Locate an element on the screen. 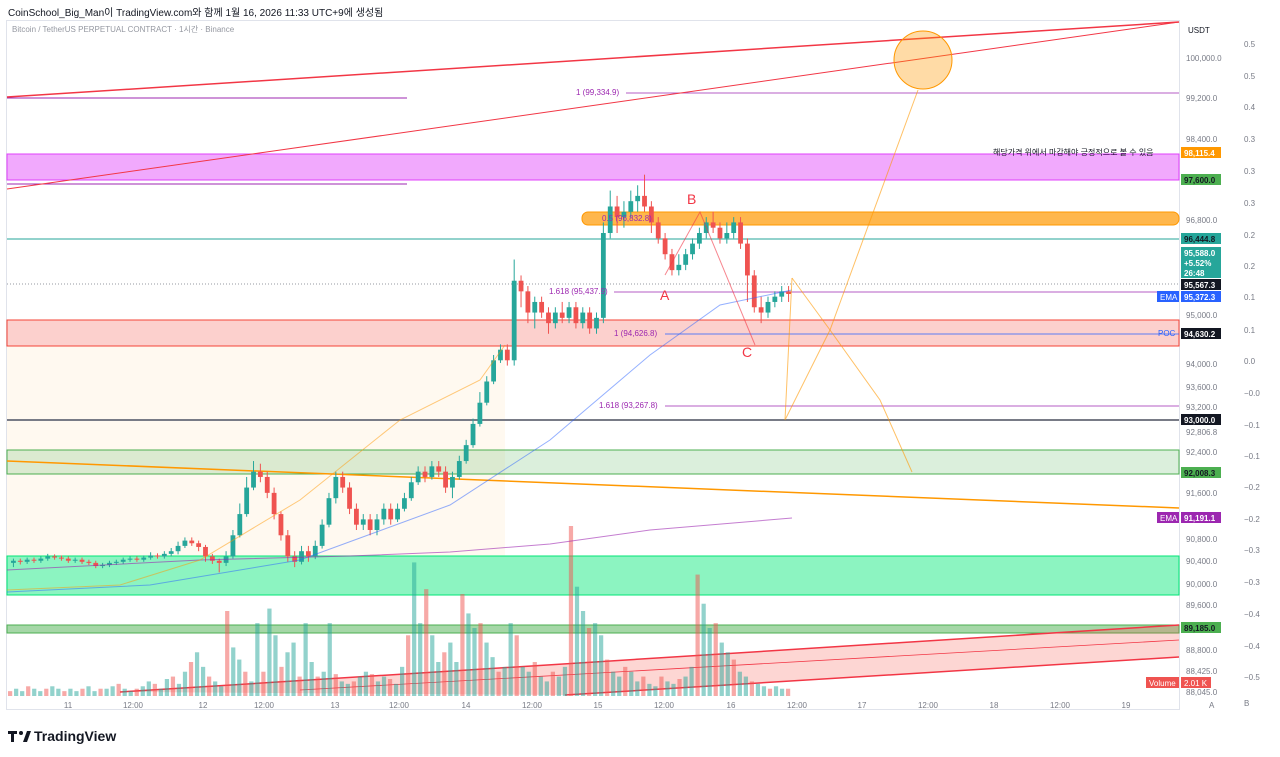 The width and height of the screenshot is (1280, 757). channel-mid-line is located at coordinates (739, 665).